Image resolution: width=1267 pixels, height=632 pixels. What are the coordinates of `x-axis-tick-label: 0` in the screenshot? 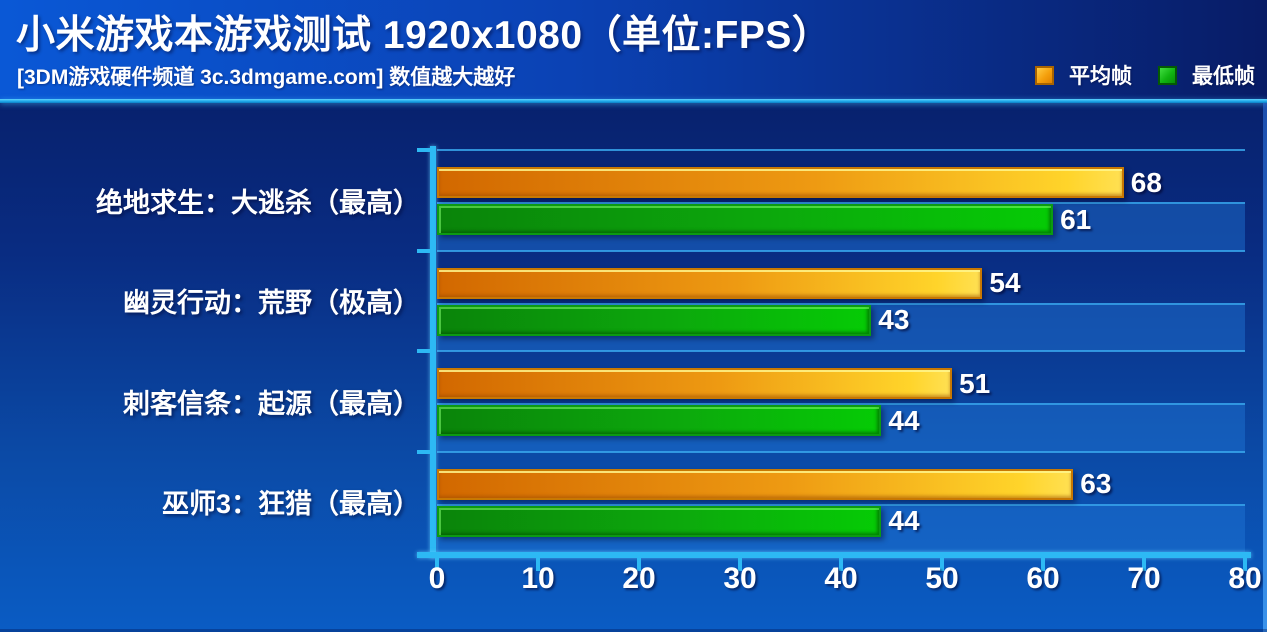 It's located at (437, 578).